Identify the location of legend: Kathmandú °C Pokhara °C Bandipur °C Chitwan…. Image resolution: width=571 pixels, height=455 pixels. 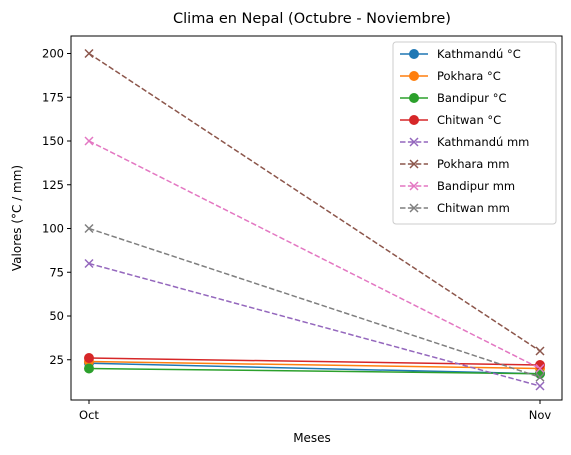
(474, 133).